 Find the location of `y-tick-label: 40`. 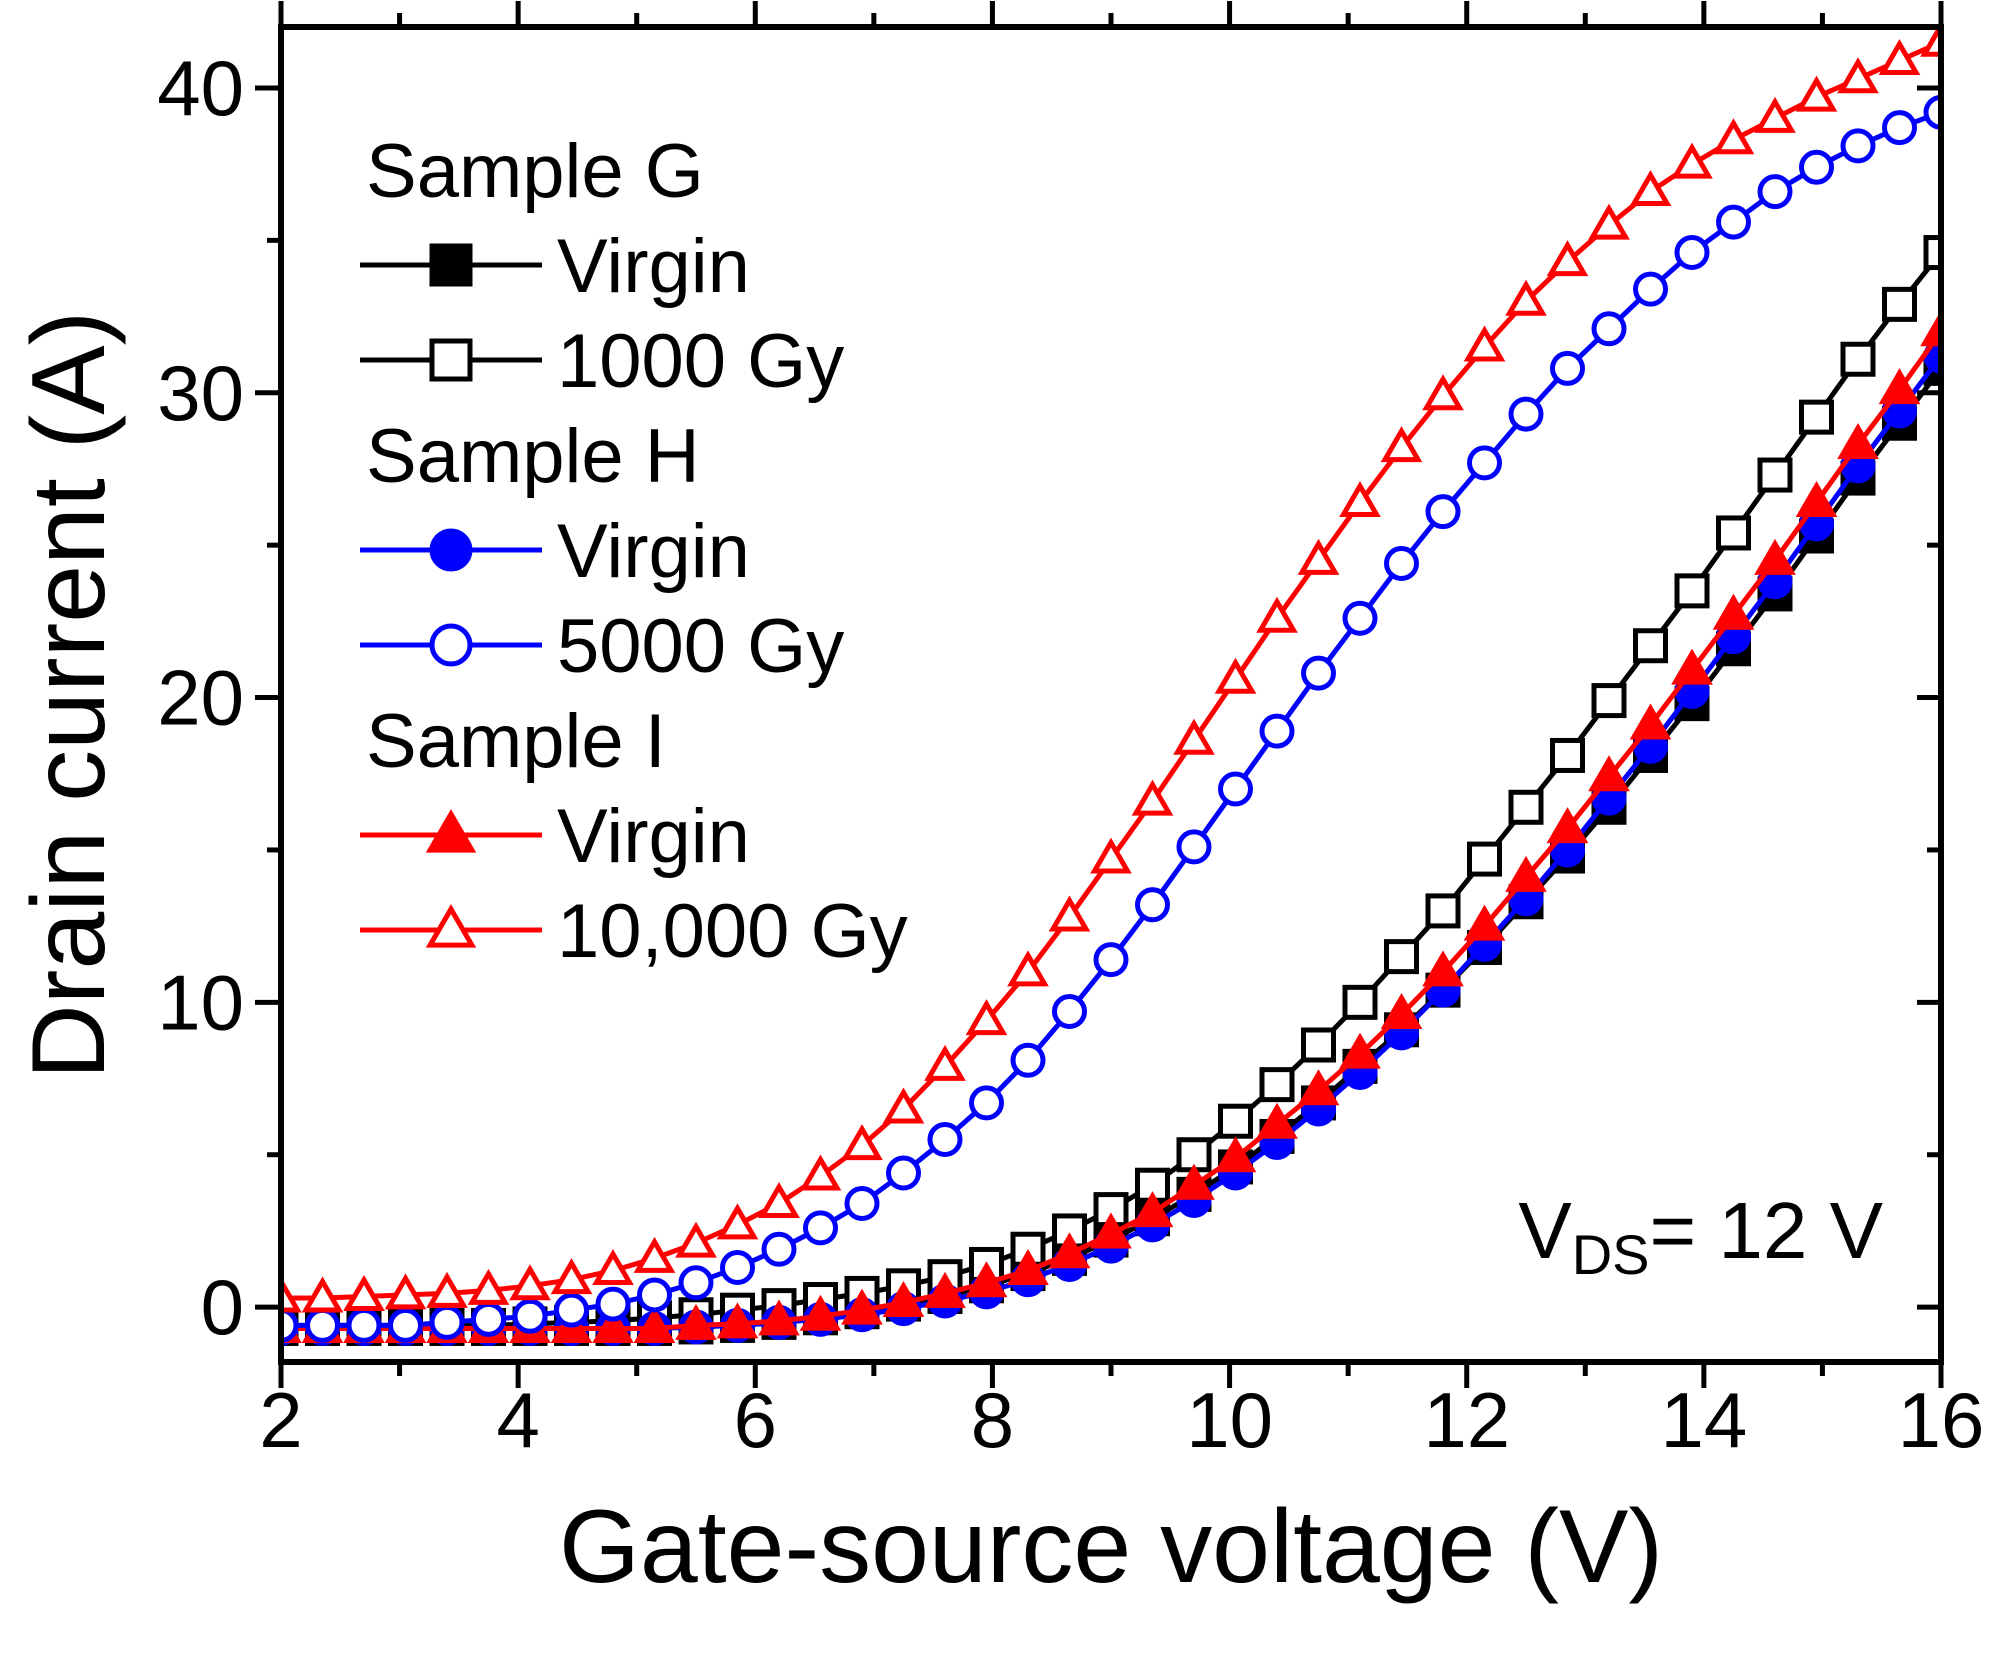

y-tick-label: 40 is located at coordinates (200, 88).